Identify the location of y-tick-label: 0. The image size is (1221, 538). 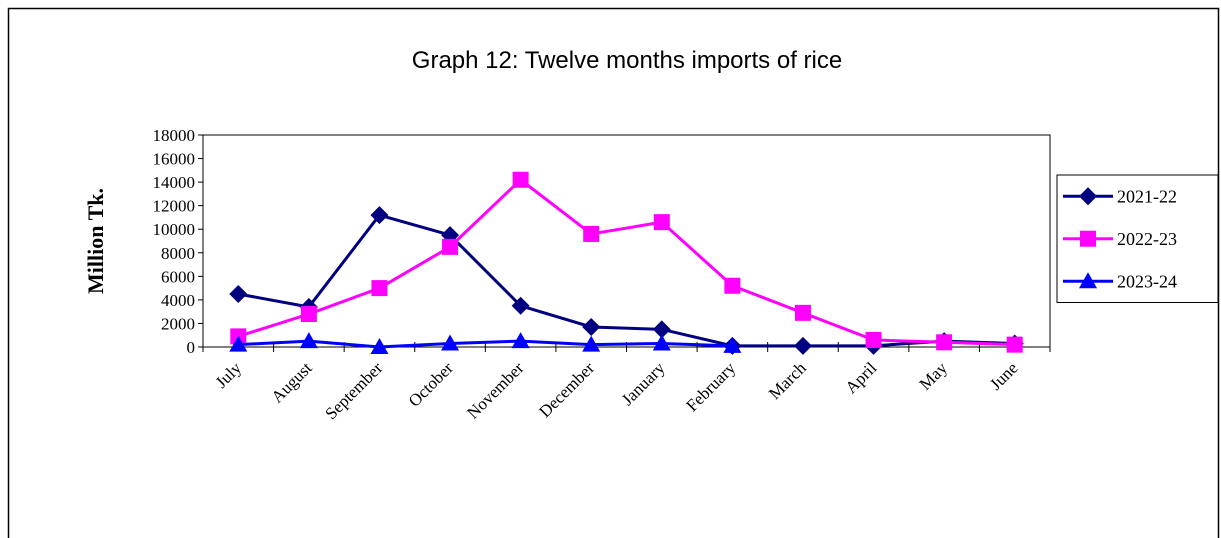
(191, 347).